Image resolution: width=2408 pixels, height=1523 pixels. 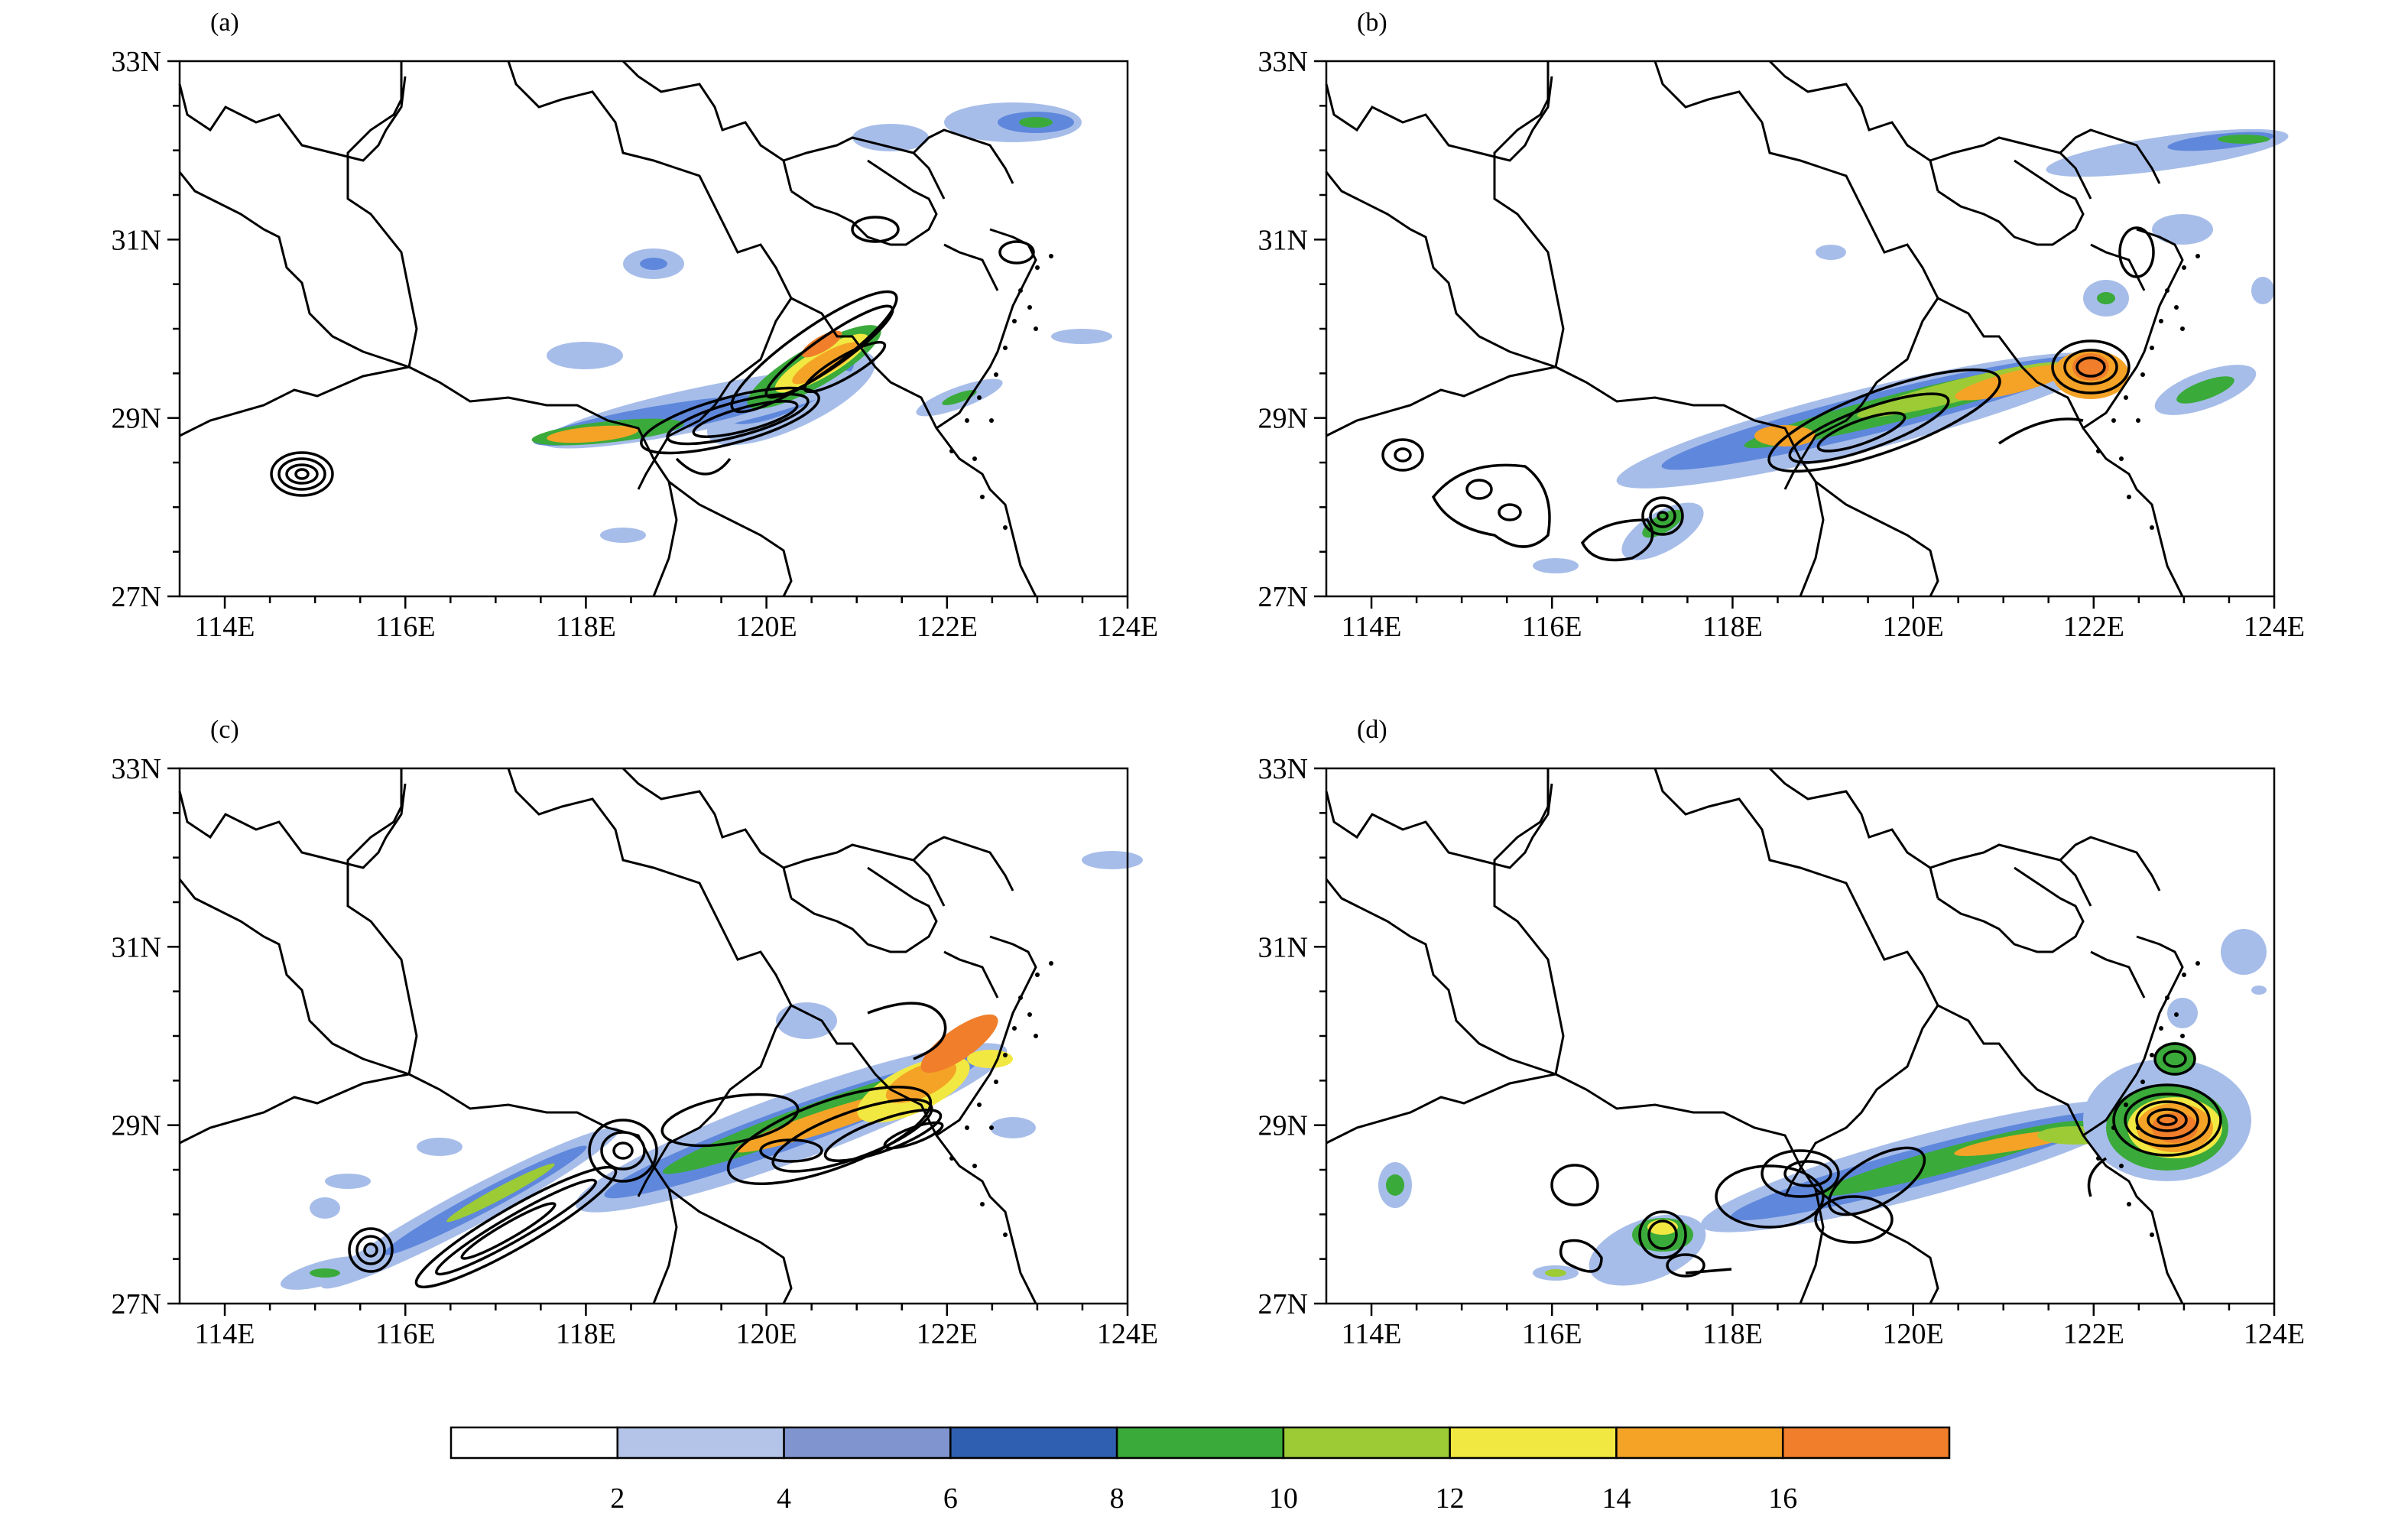 I want to click on colorbar-tick-label: 6, so click(x=951, y=1498).